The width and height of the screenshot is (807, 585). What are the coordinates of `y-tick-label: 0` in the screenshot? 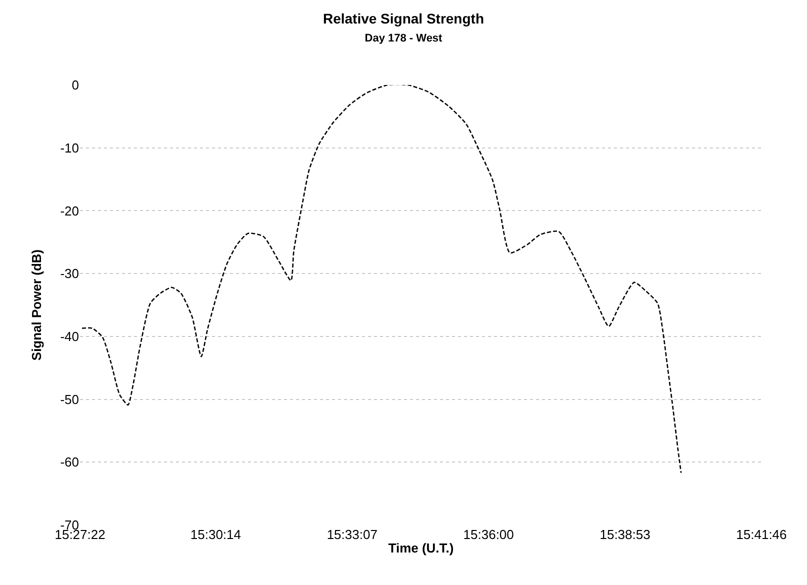 It's located at (75, 85).